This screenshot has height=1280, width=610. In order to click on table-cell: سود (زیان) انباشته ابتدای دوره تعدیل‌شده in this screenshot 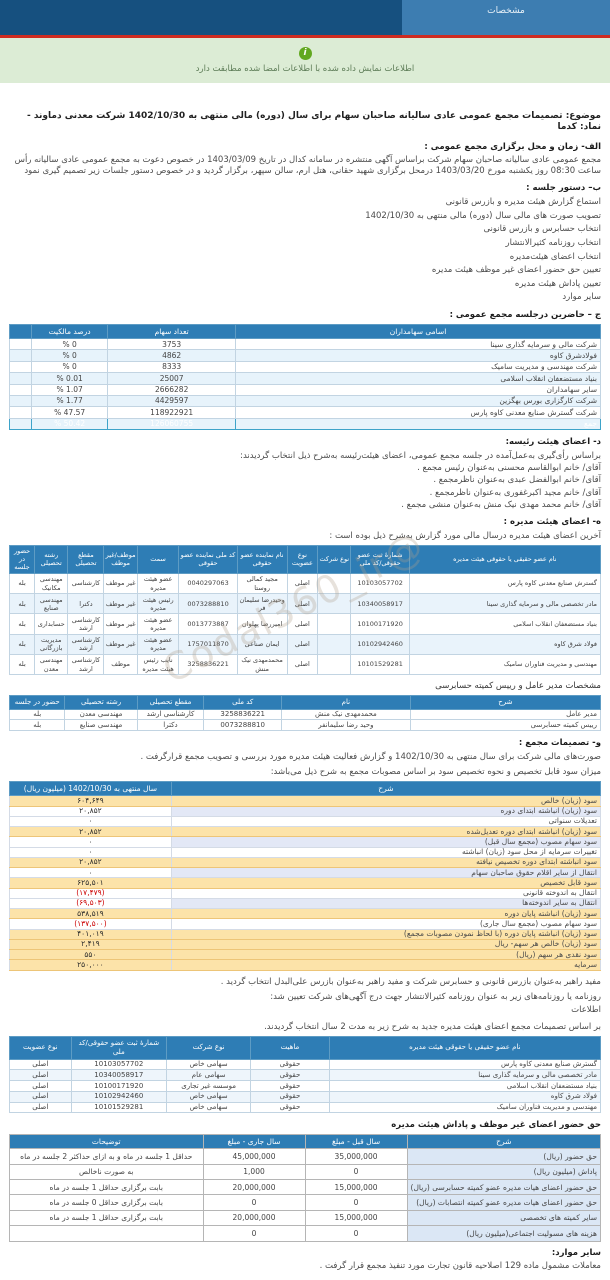, I will do `click(386, 831)`.